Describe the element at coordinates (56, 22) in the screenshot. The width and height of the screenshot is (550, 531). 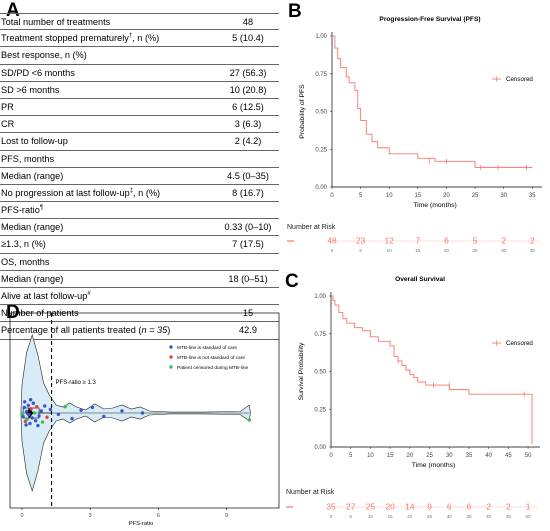
I see `row-label: Total number of treatments` at that location.